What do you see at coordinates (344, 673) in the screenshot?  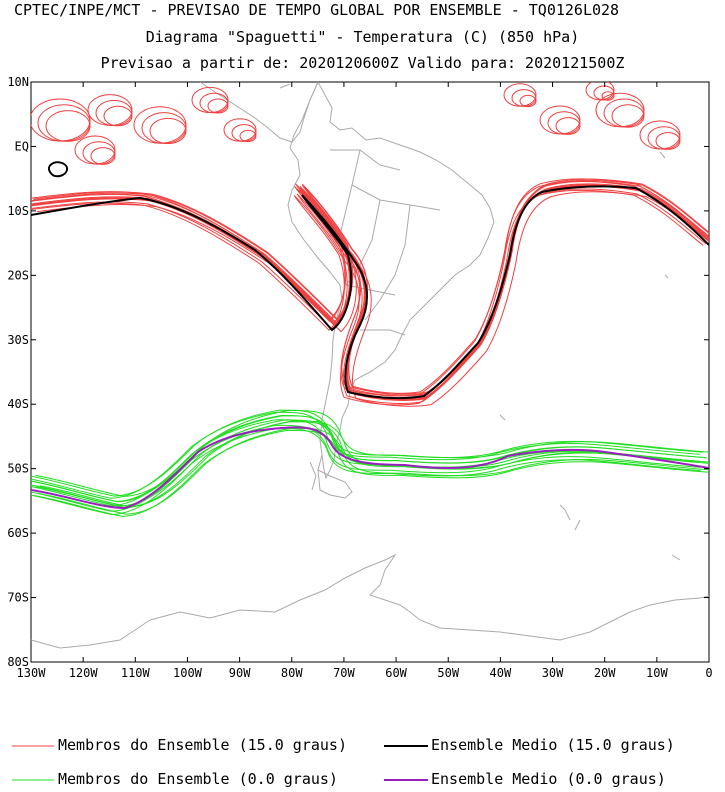 I see `lon-tick-label: 70W` at bounding box center [344, 673].